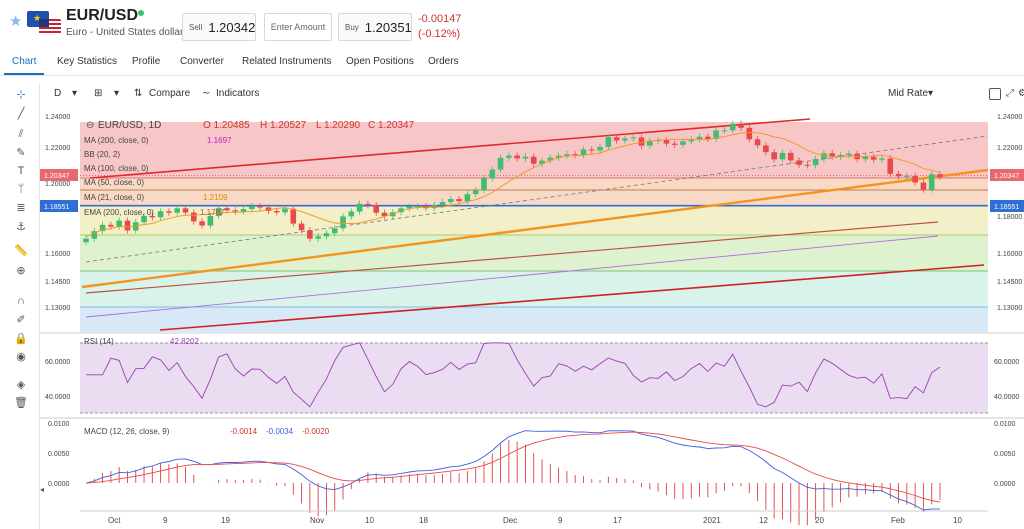 This screenshot has height=529, width=1024. Describe the element at coordinates (21, 227) in the screenshot. I see `anchor-icon: ⚓` at that location.